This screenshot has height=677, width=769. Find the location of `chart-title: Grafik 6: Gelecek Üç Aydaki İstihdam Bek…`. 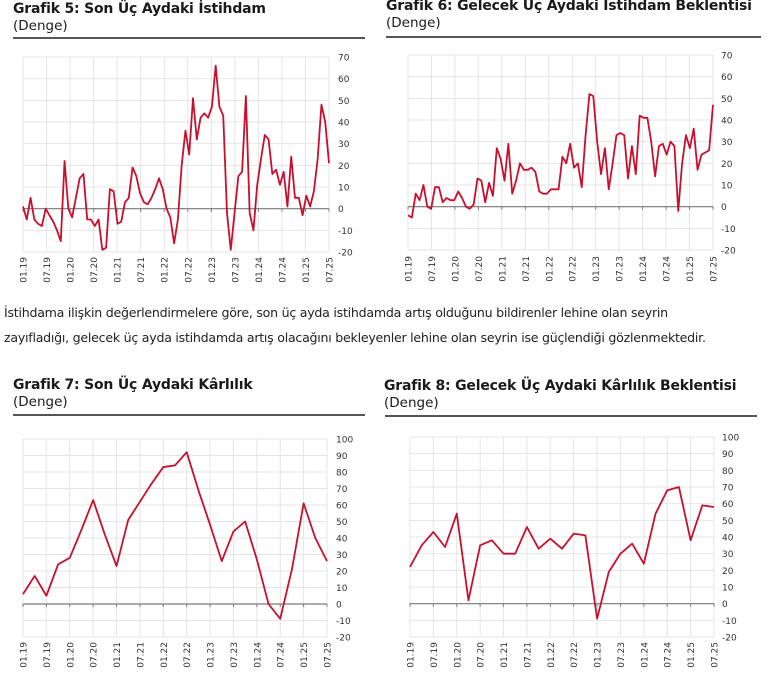

chart-title: Grafik 6: Gelecek Üç Aydaki İstihdam Bek… is located at coordinates (569, 7).